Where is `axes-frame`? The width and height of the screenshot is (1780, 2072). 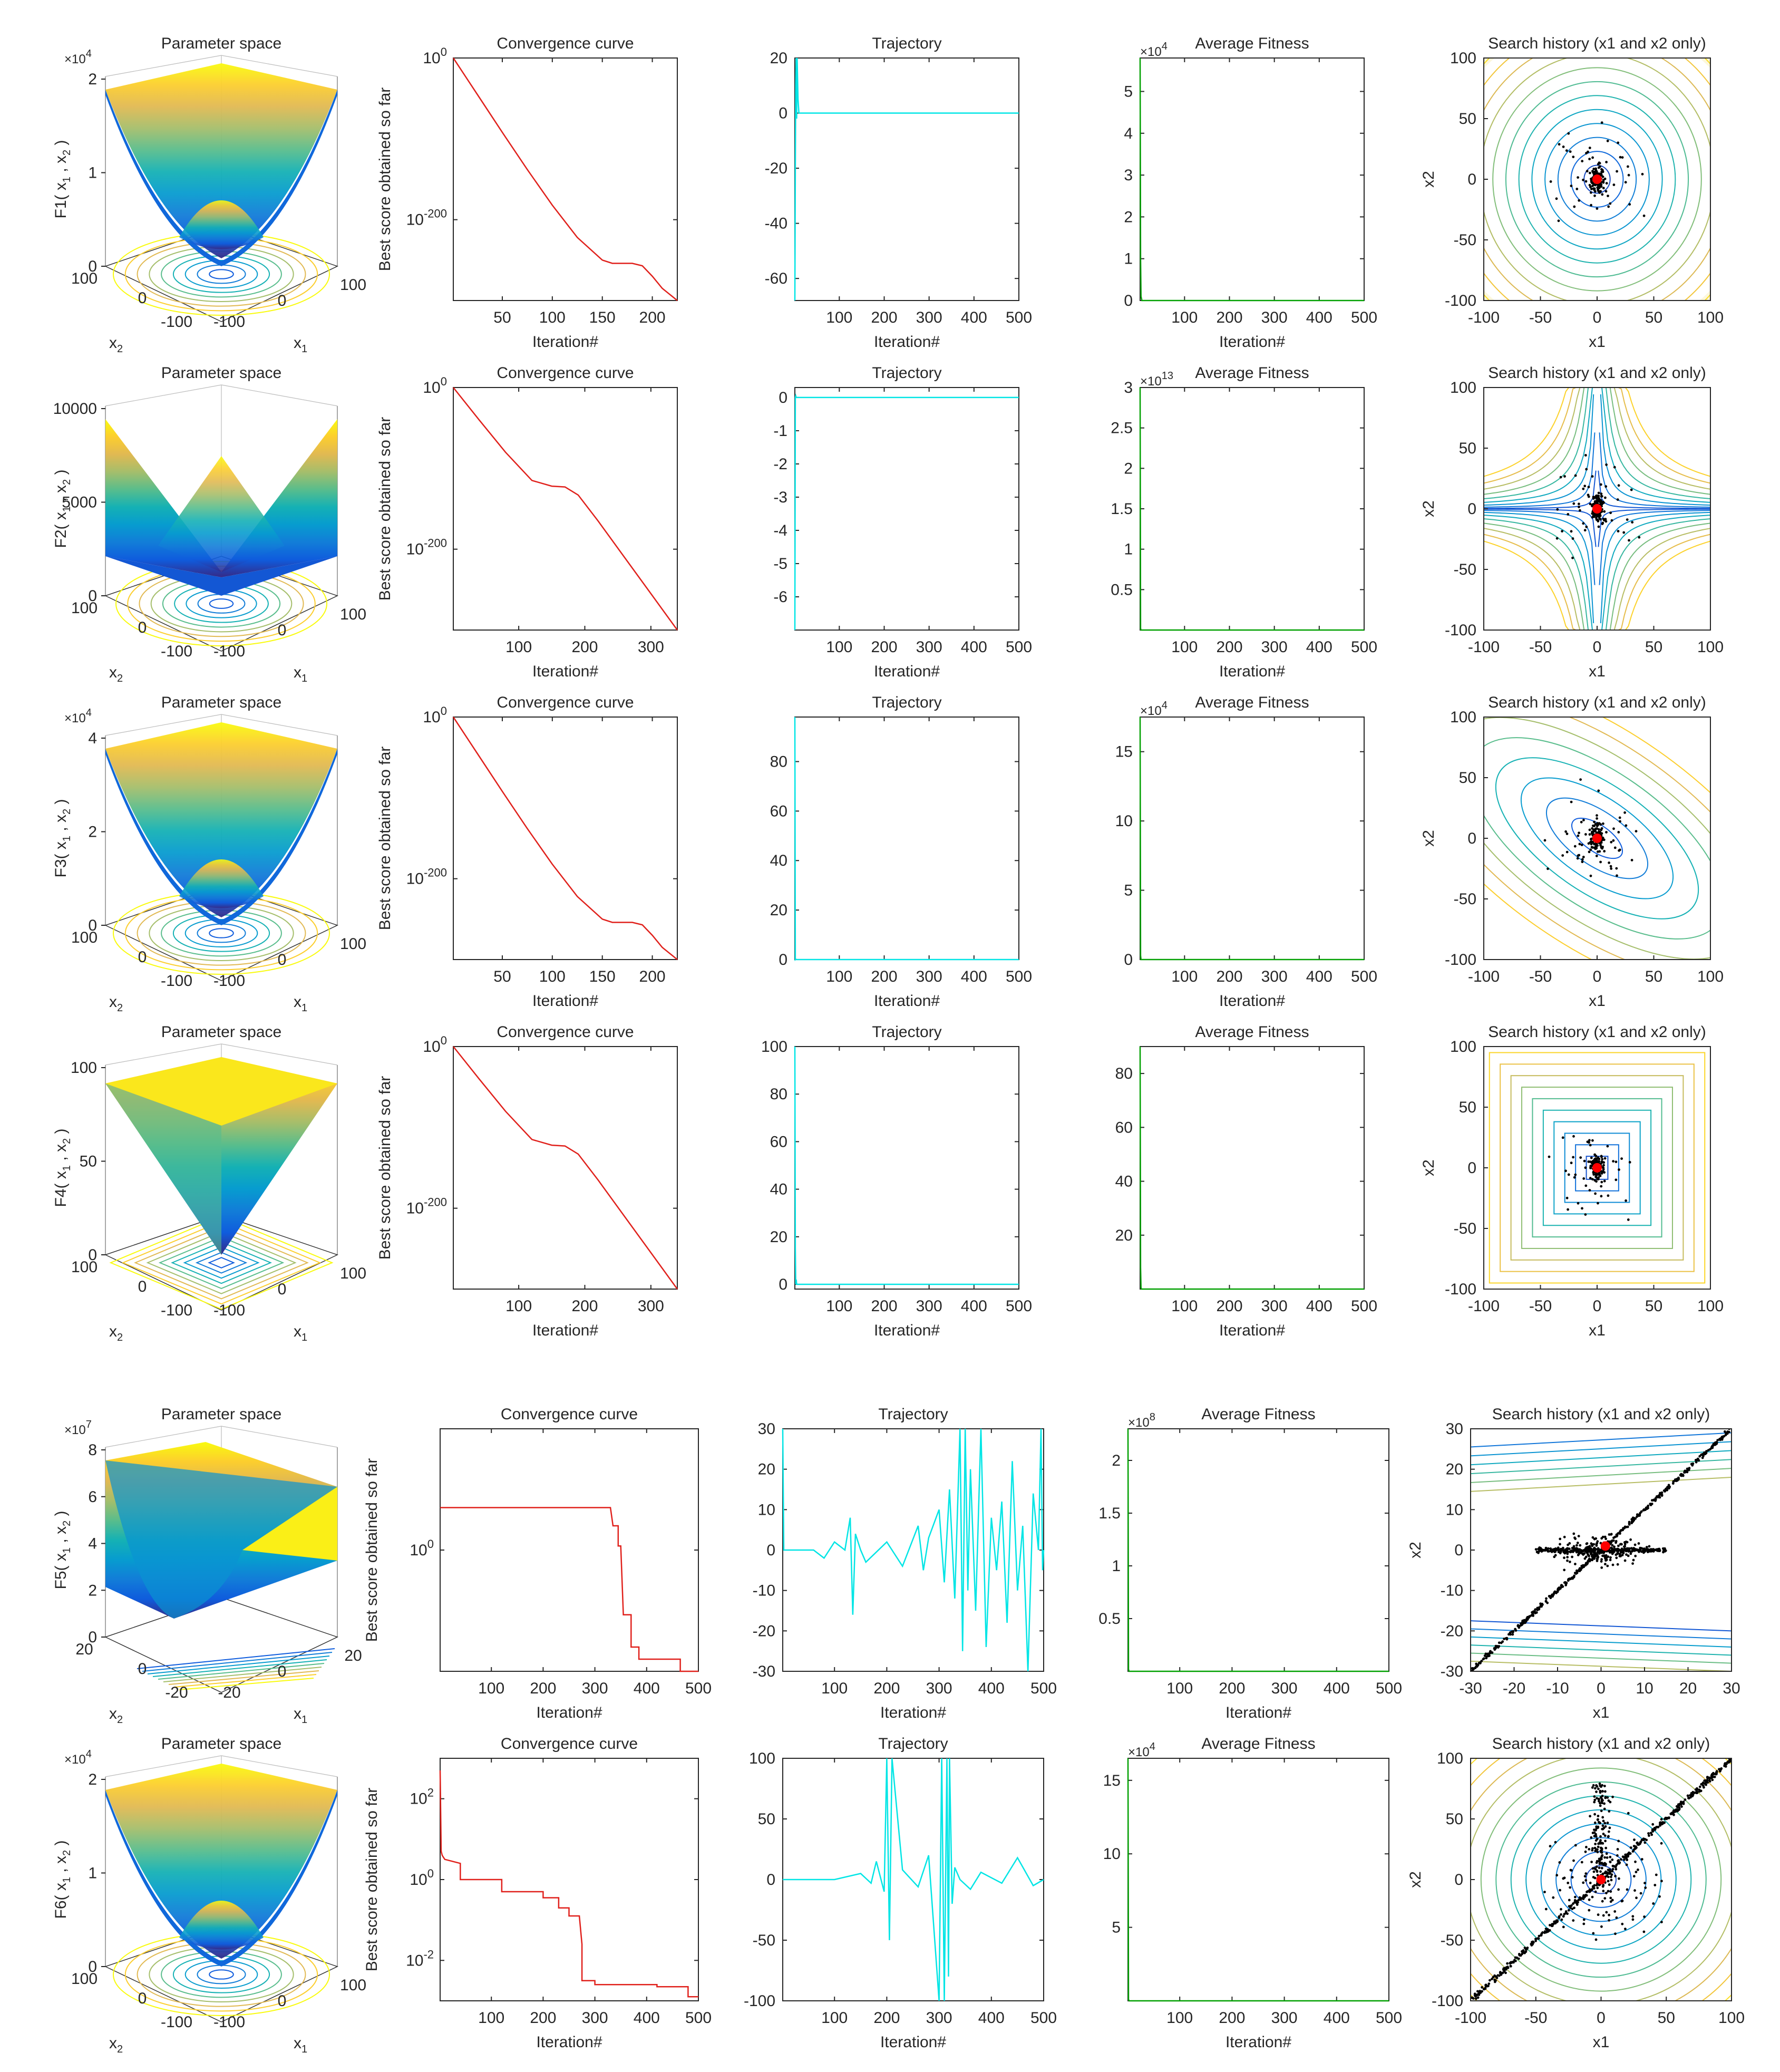 axes-frame is located at coordinates (906, 509).